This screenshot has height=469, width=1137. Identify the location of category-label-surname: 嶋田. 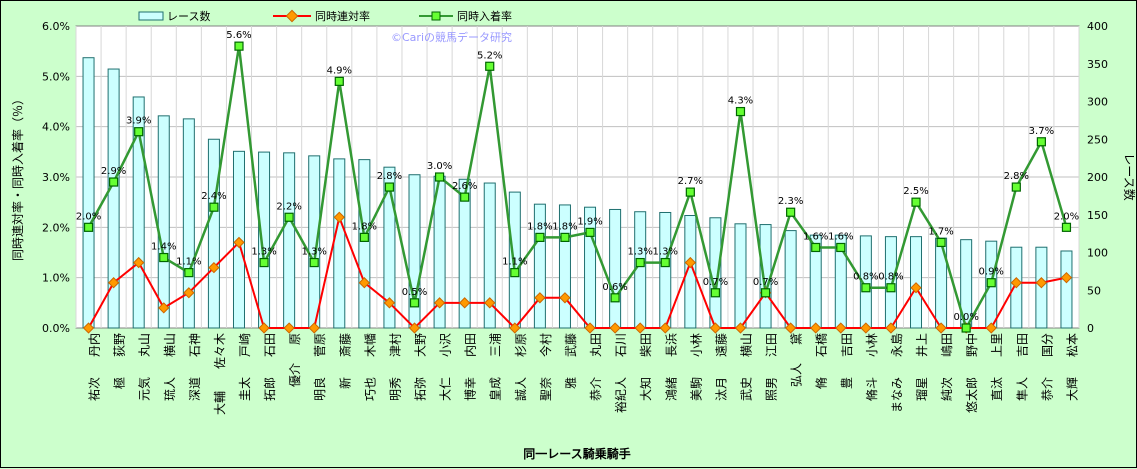
(947, 345).